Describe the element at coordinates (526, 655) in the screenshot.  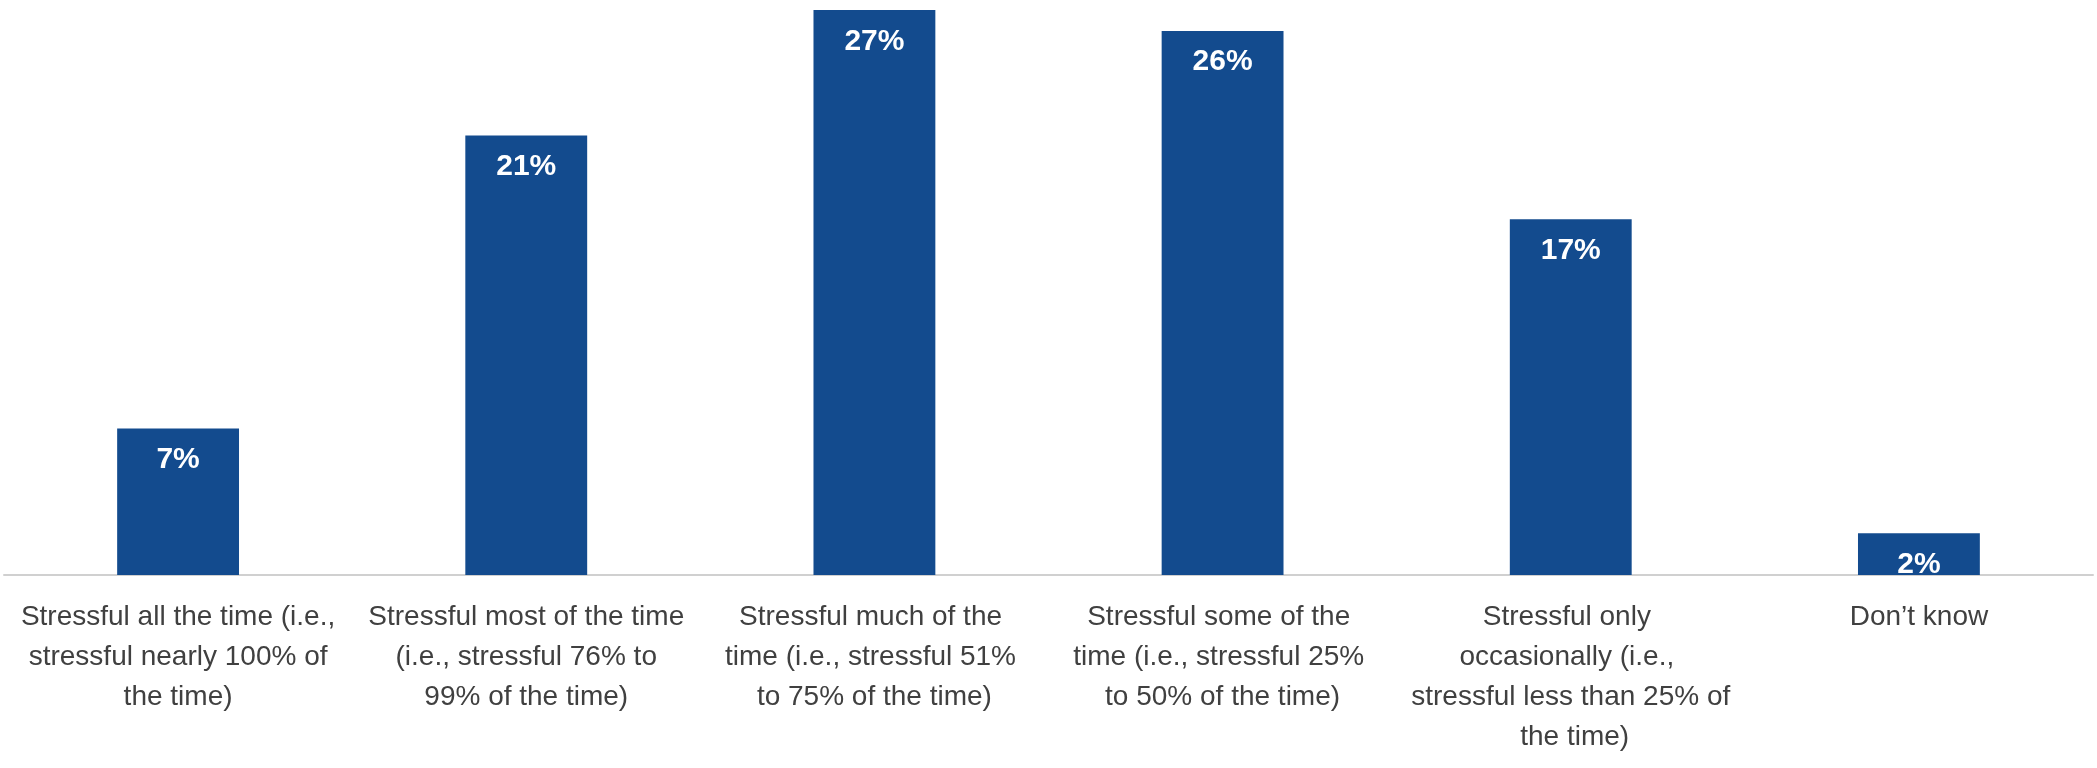
I see `x-tick-label: Stressful most of the time (i.e., stressful 76% to 99% of the time)` at that location.